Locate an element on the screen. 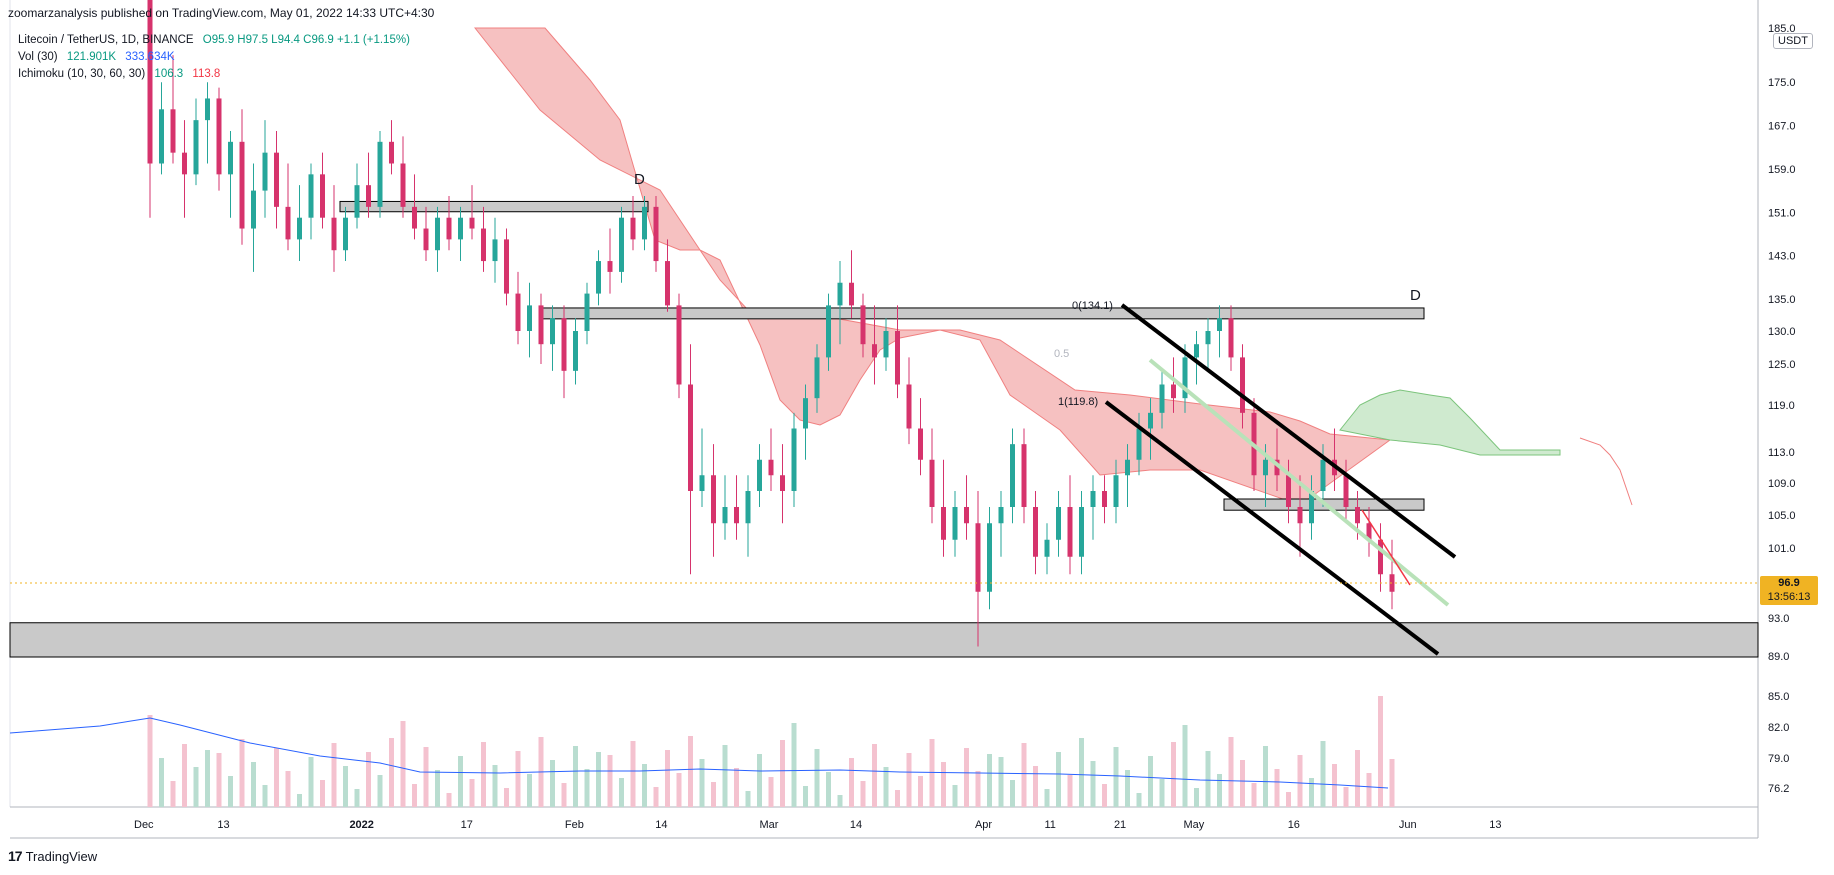 The image size is (1834, 875). price-tick-label: 89.0 is located at coordinates (1778, 657).